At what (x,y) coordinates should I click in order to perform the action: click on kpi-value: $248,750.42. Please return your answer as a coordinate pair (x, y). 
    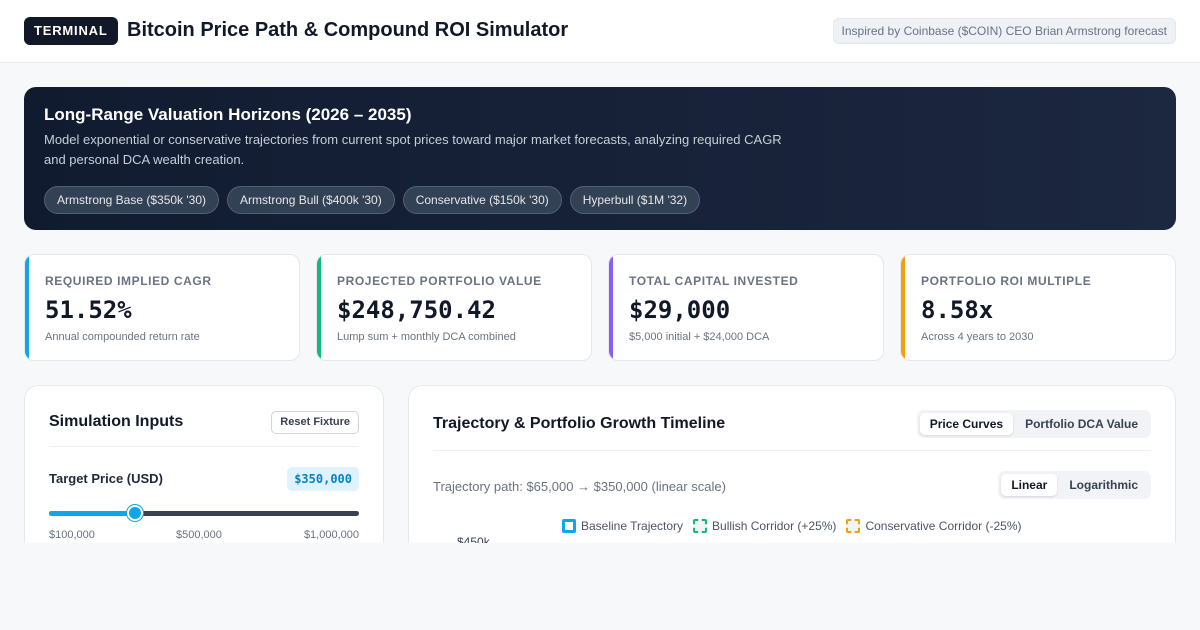
    Looking at the image, I should click on (416, 310).